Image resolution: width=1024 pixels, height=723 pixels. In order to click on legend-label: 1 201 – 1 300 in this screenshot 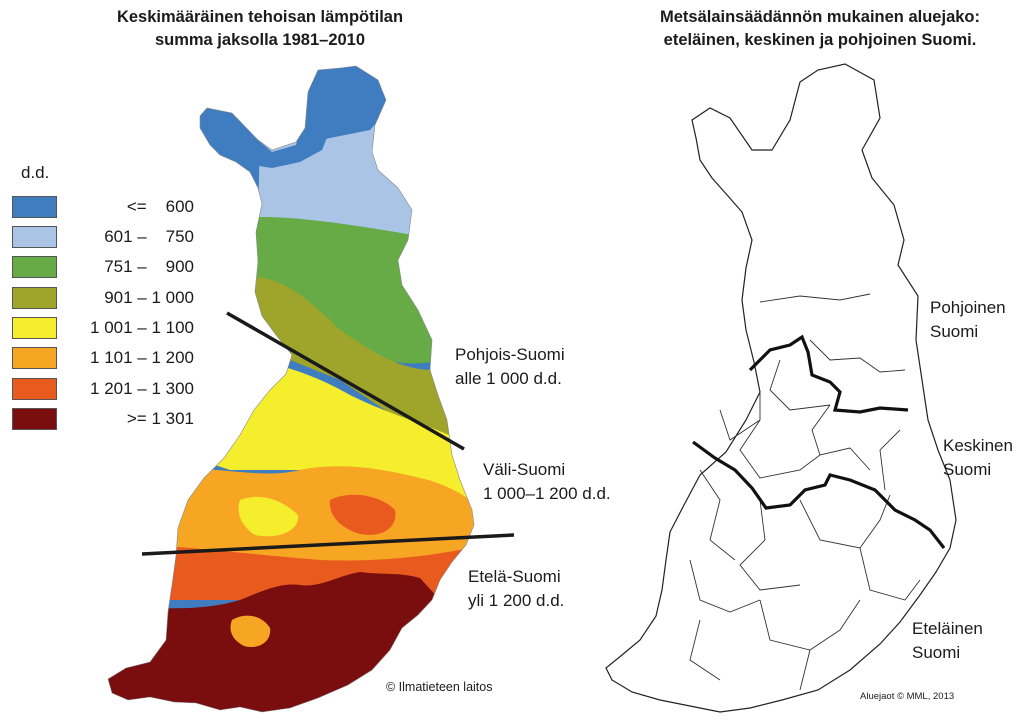, I will do `click(142, 388)`.